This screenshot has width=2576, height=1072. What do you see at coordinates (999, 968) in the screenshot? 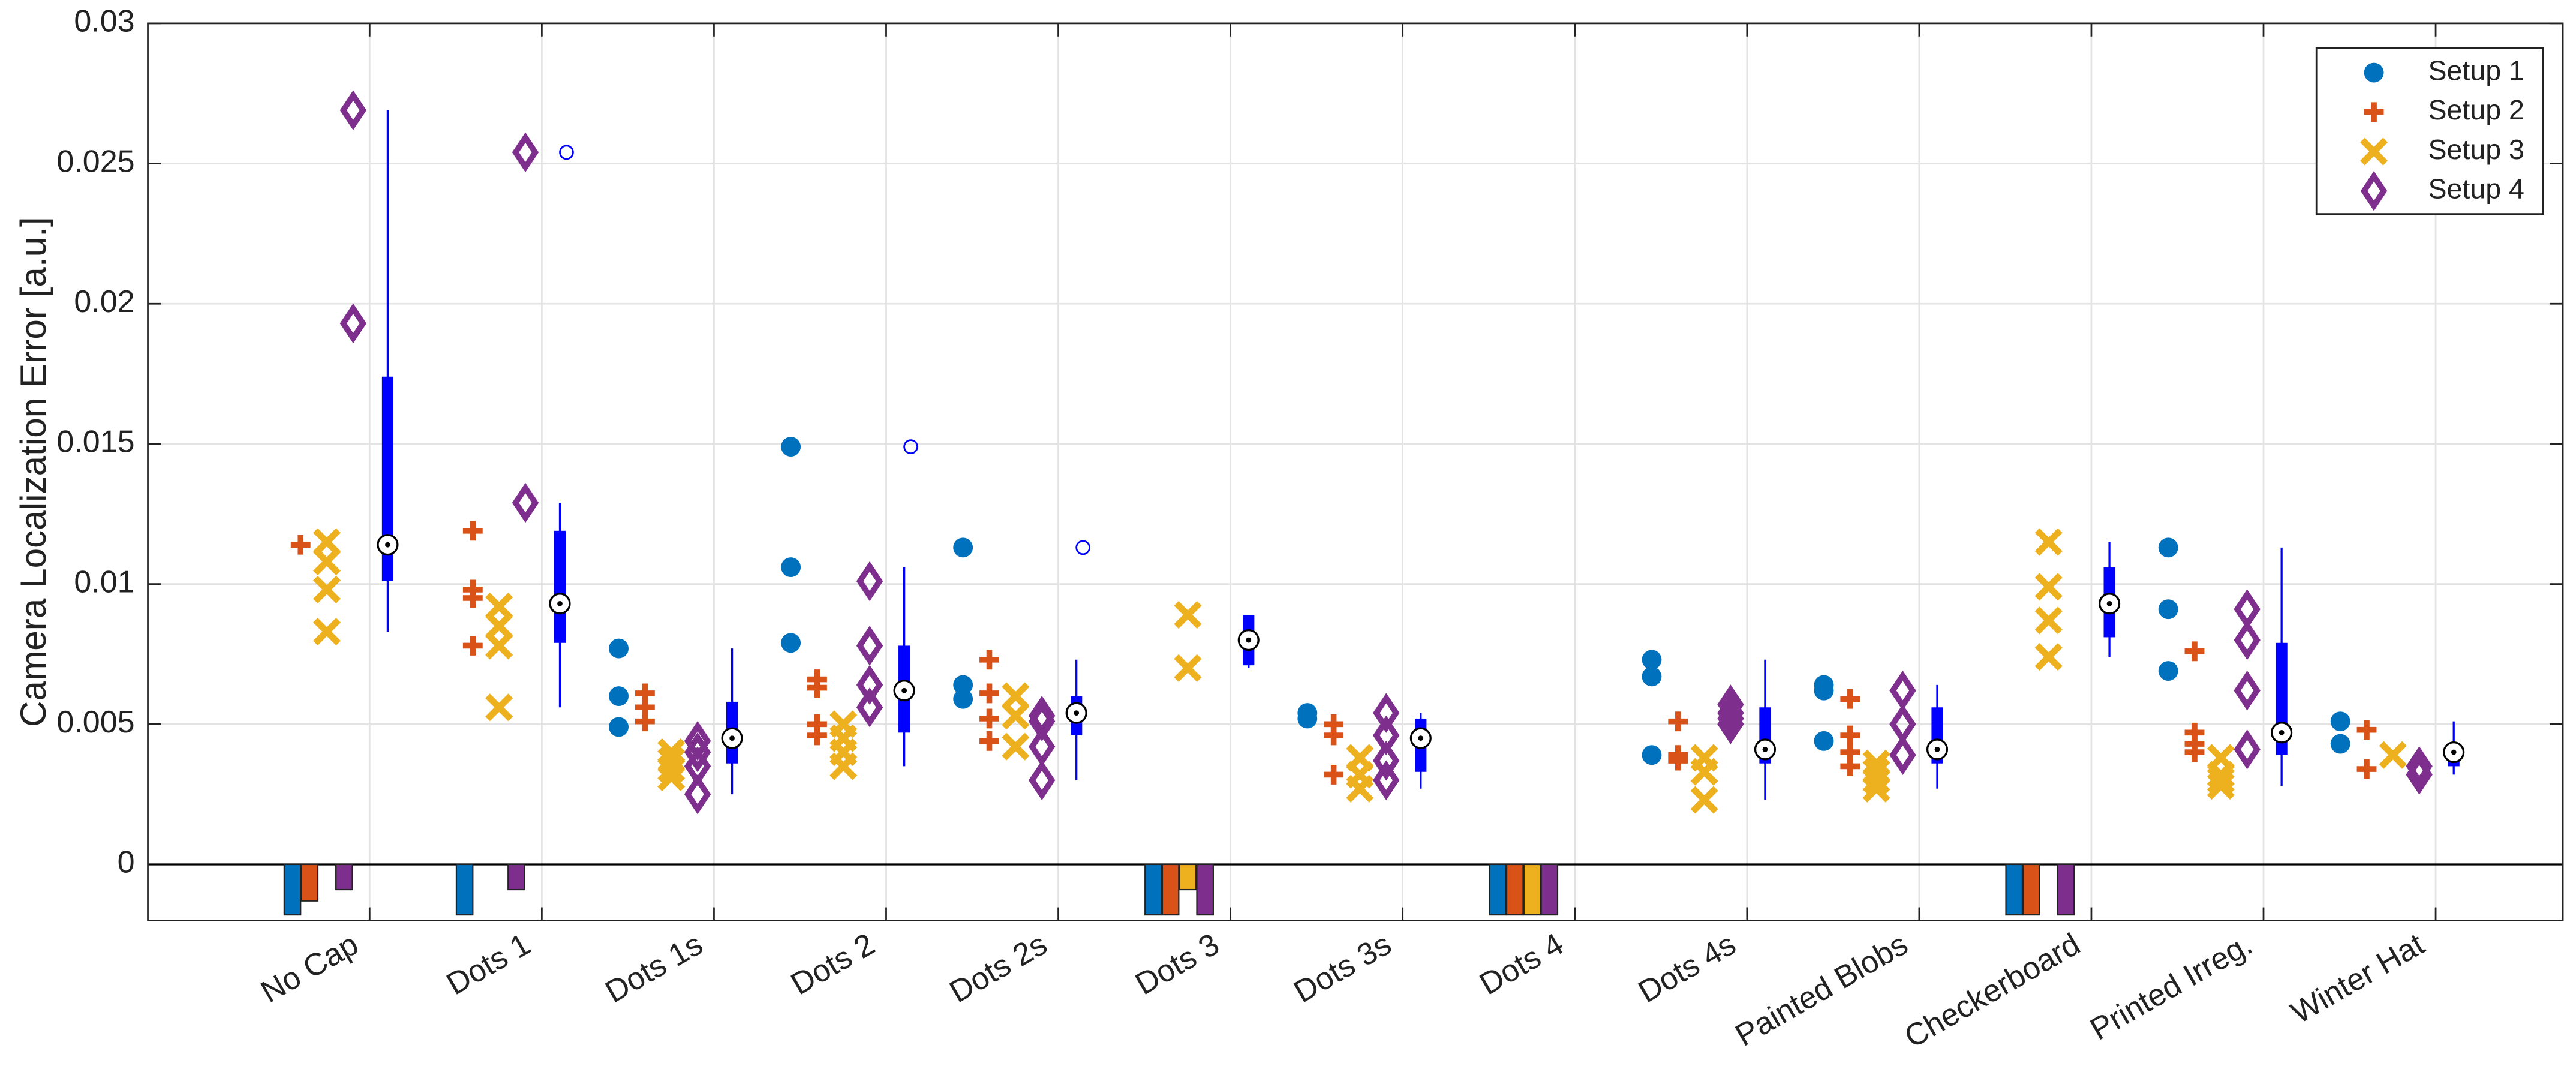
I see `x-tick-label: Dots 2s` at bounding box center [999, 968].